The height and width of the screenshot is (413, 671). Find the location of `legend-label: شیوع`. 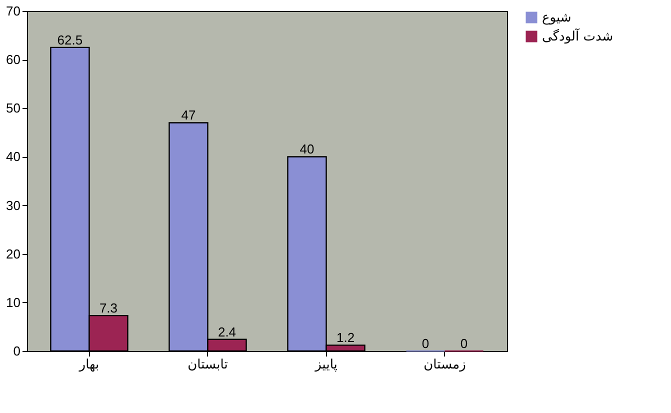

legend-label: شیوع is located at coordinates (557, 18).